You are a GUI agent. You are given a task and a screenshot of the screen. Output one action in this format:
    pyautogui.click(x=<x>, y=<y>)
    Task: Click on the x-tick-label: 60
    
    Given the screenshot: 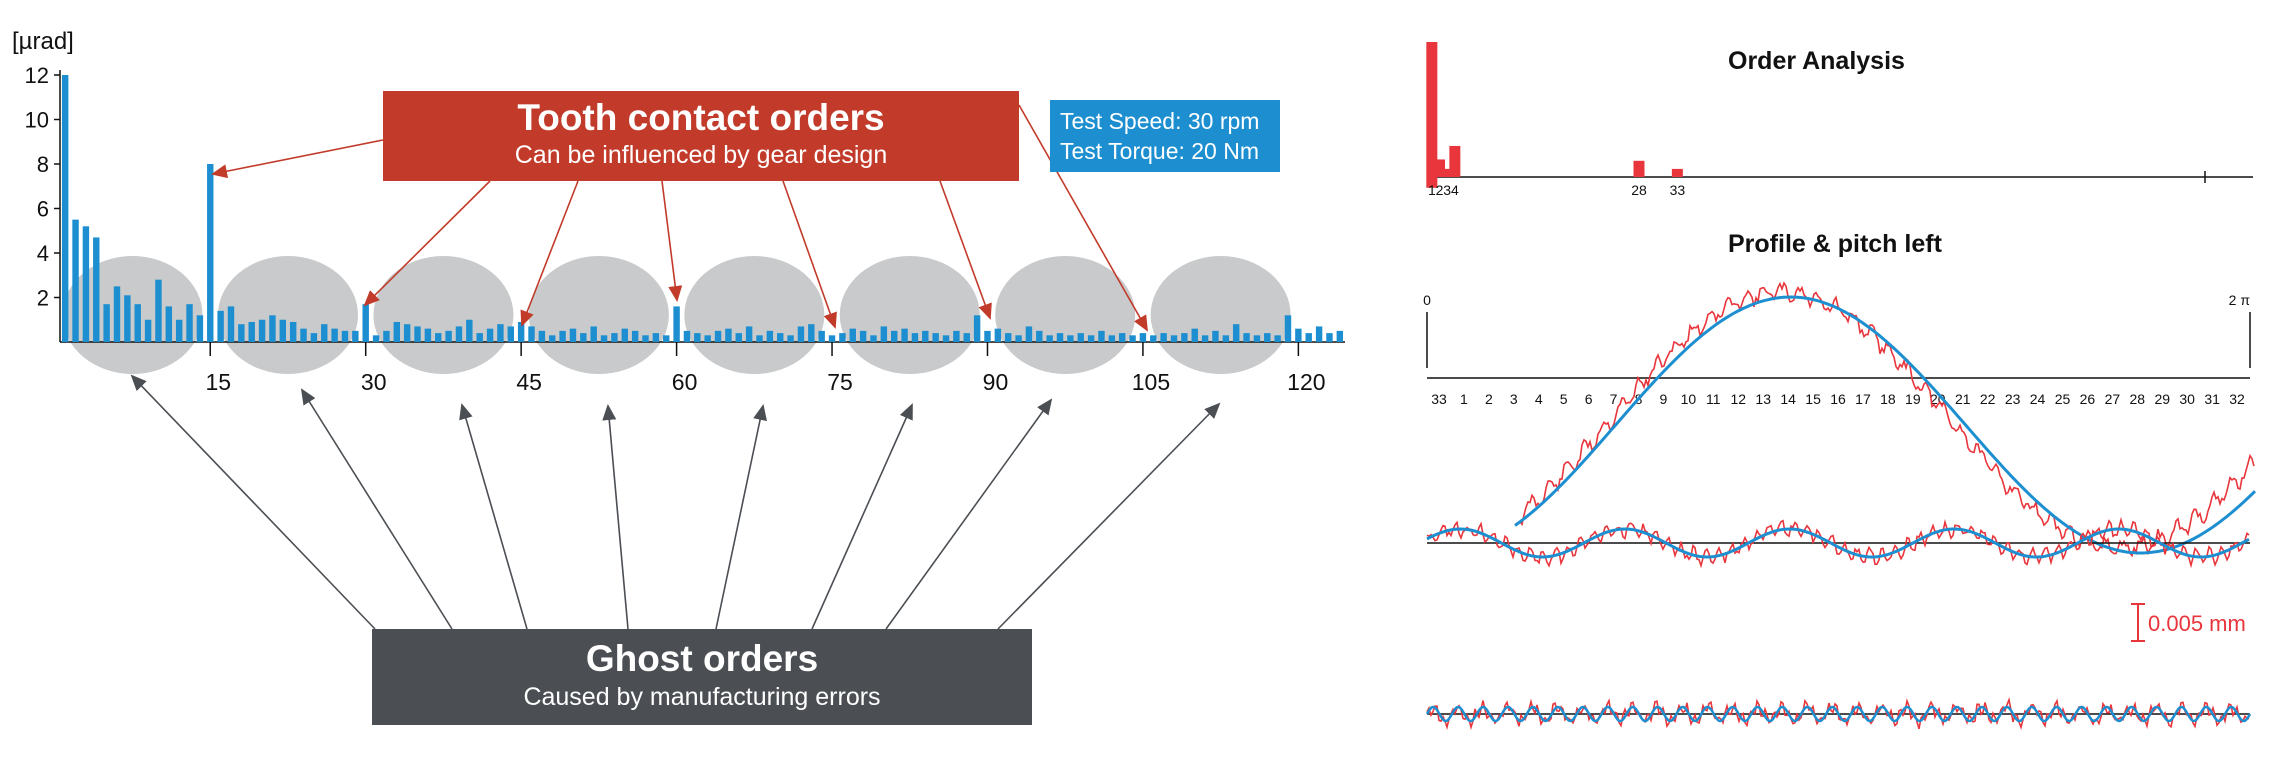 What is the action you would take?
    pyautogui.click(x=685, y=382)
    